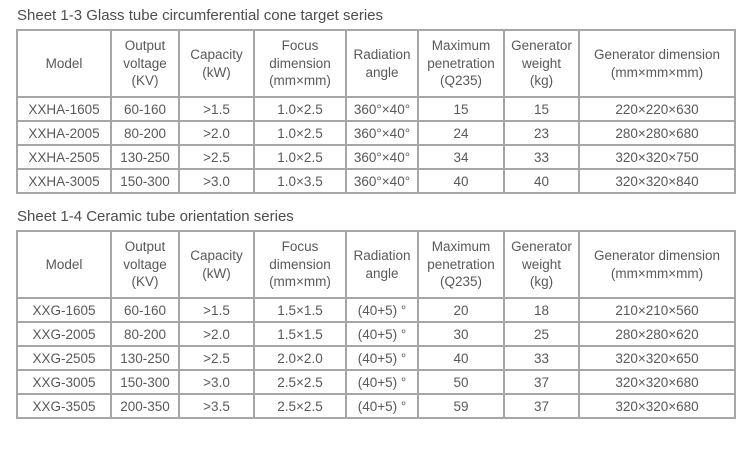 Image resolution: width=750 pixels, height=460 pixels. Describe the element at coordinates (216, 406) in the screenshot. I see `table-cell: >3.5` at that location.